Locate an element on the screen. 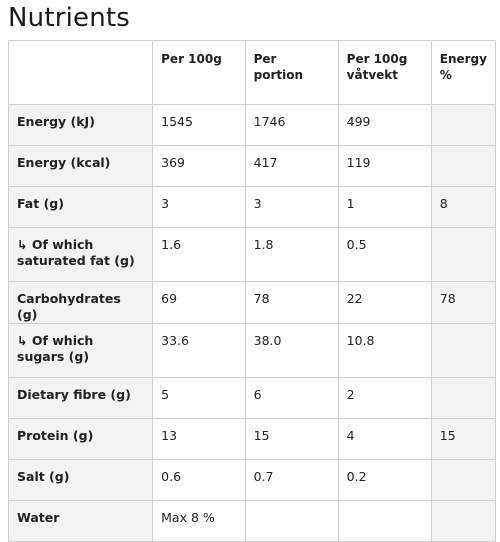 The height and width of the screenshot is (542, 500). row-label: Energy (kcal) is located at coordinates (80, 166).